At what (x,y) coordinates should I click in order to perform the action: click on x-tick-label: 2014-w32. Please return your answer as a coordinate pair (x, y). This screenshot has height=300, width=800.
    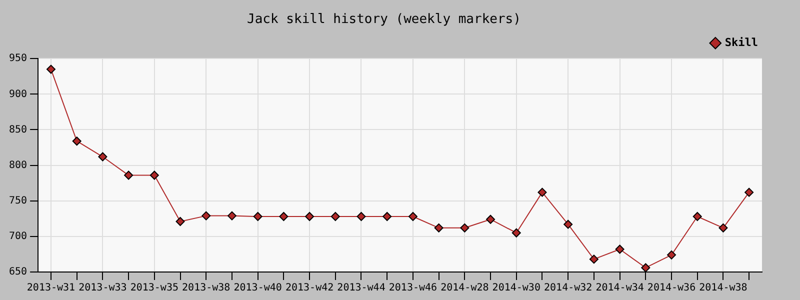
    Looking at the image, I should click on (568, 288).